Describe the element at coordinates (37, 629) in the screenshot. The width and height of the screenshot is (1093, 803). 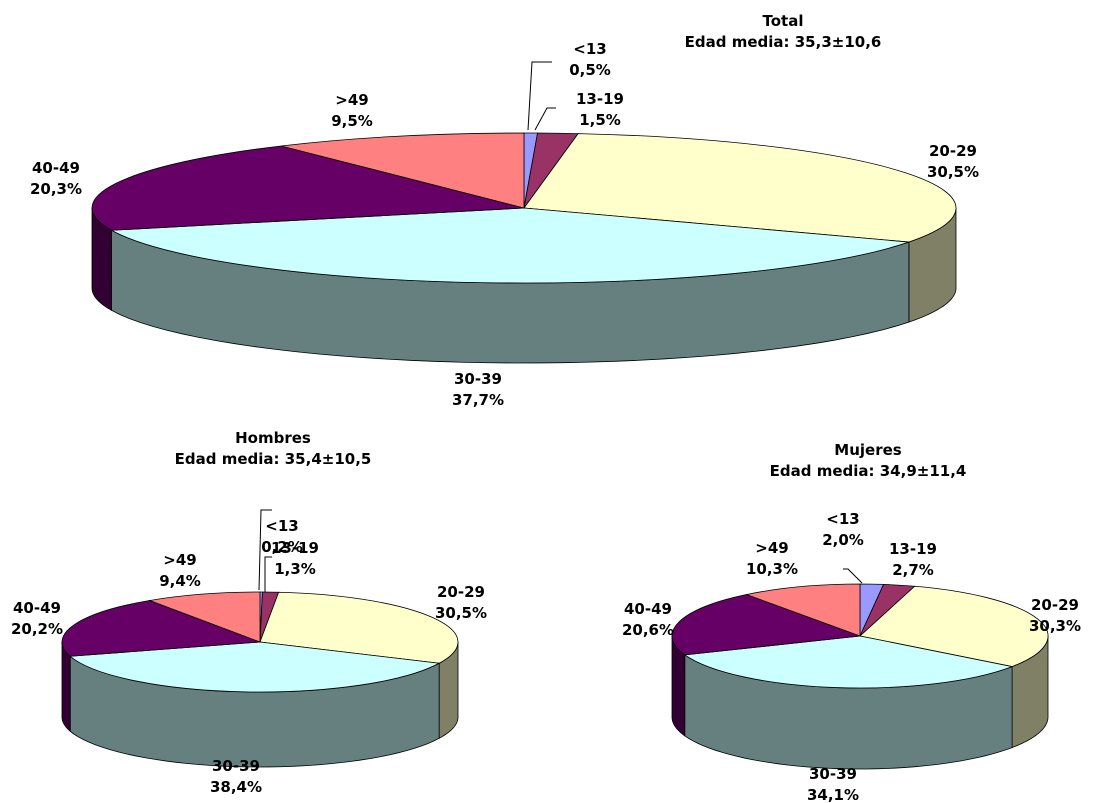
I see `data-label-percent: 20,2%` at that location.